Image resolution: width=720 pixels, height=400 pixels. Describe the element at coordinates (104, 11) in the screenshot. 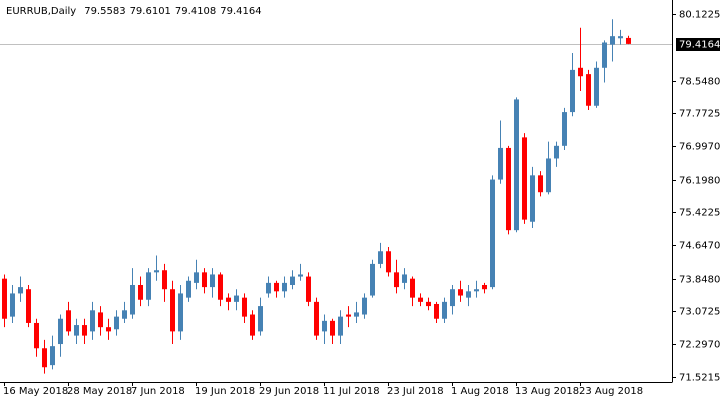

I see `header-value: 79.5583` at that location.